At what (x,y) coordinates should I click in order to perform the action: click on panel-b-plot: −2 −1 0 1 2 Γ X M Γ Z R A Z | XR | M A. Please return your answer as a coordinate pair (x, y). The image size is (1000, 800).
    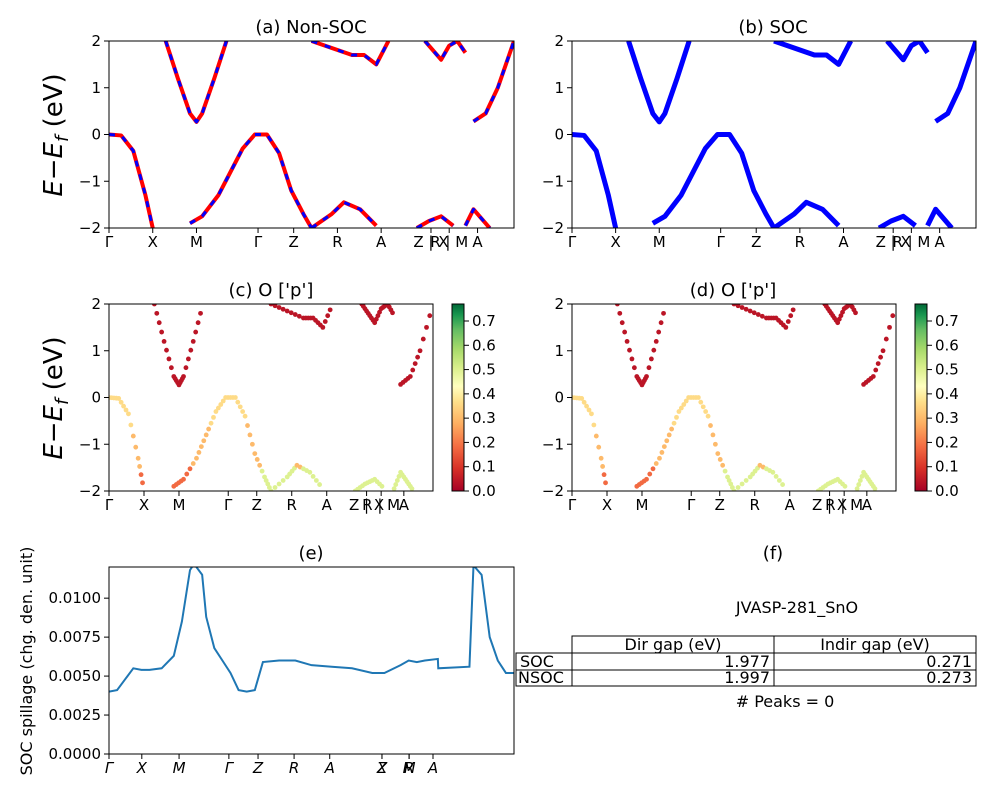
    Looking at the image, I should click on (759, 141).